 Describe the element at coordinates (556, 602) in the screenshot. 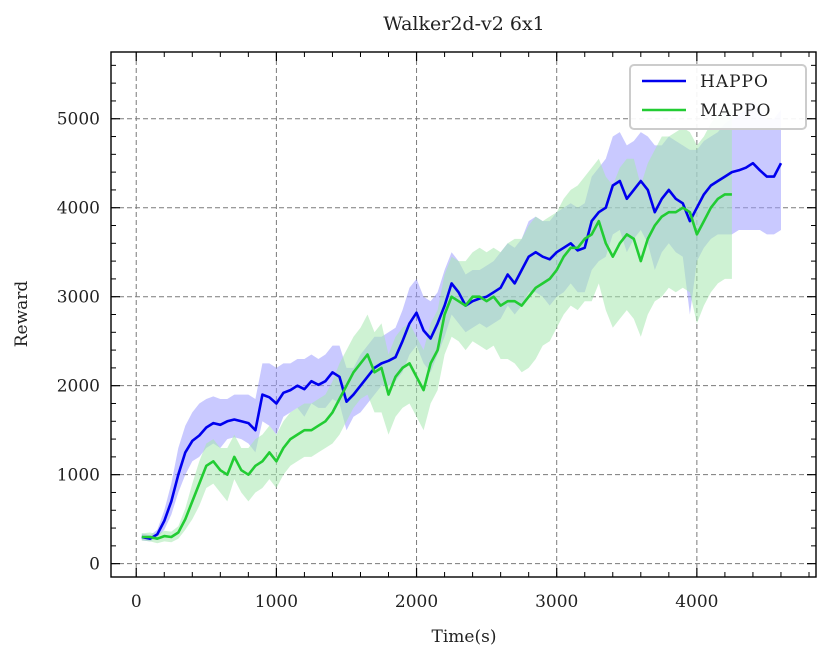

I see `x-tick-label: 3000` at that location.